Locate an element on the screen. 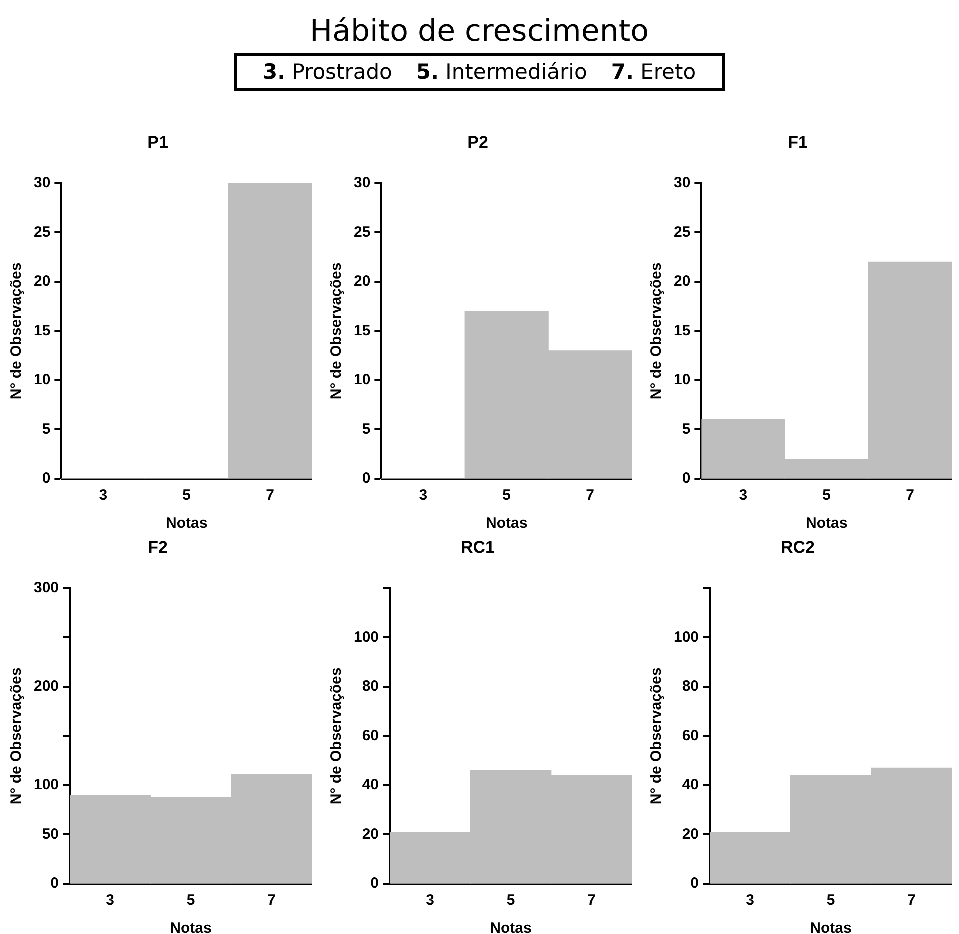 The image size is (959, 934). chart-title: P1 is located at coordinates (158, 142).